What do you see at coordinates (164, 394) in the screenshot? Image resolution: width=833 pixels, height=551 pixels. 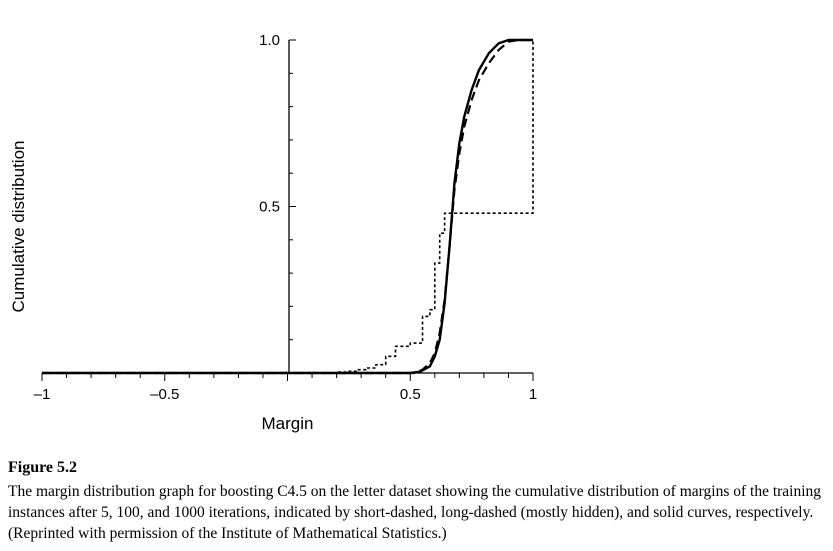 I see `x-tick-label: –0.5` at bounding box center [164, 394].